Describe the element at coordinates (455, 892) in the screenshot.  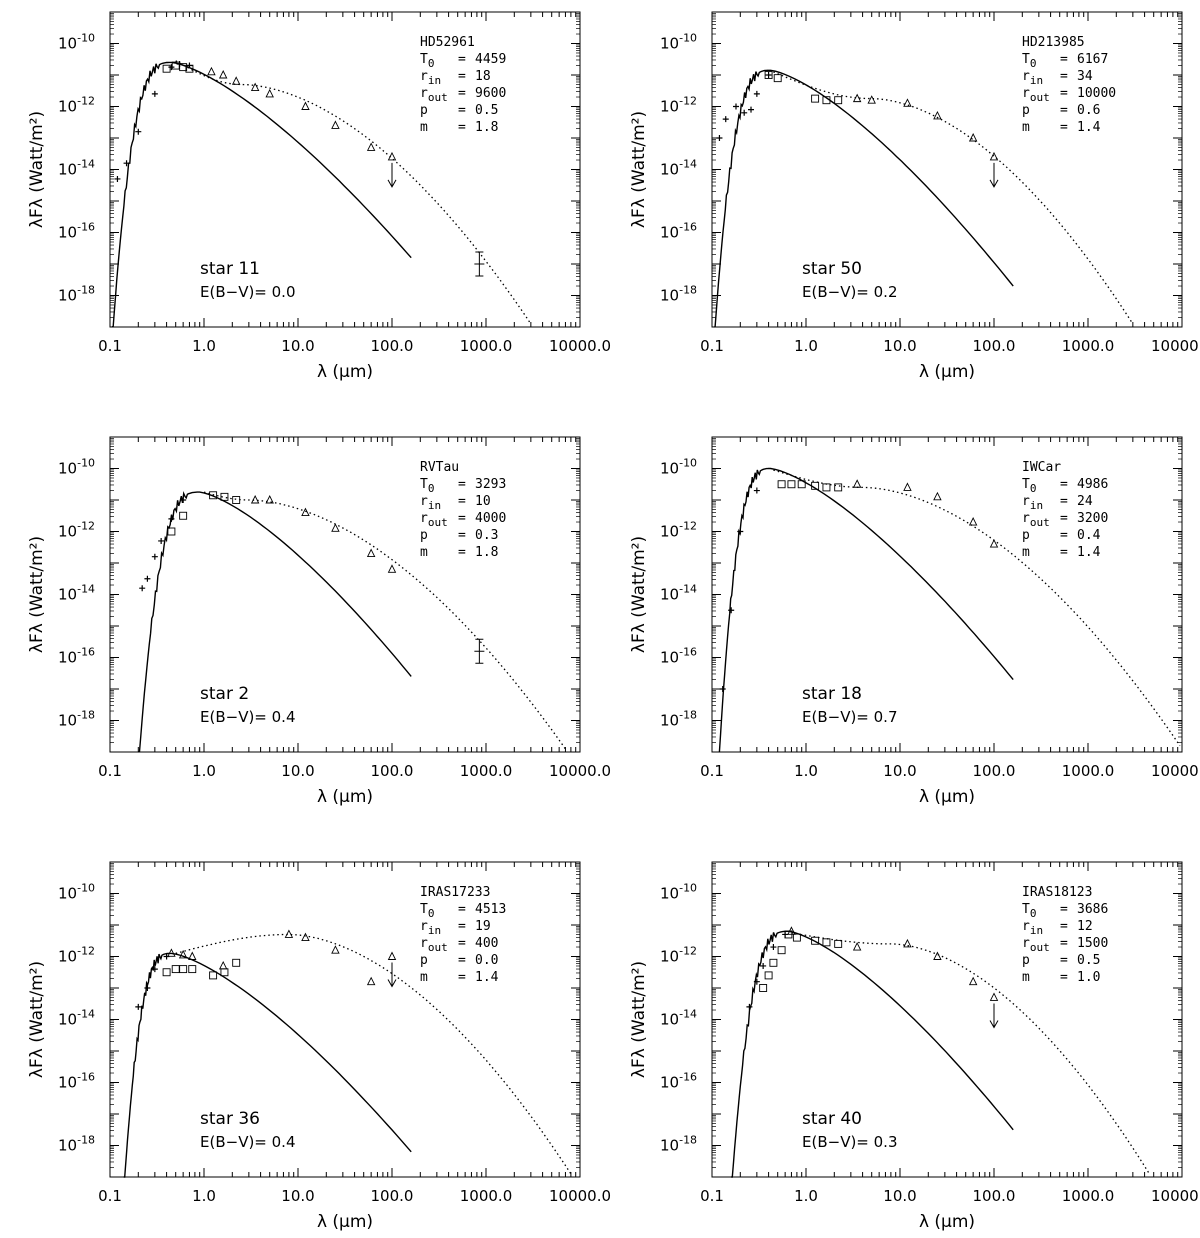
I see `star-name: IRAS17233` at that location.